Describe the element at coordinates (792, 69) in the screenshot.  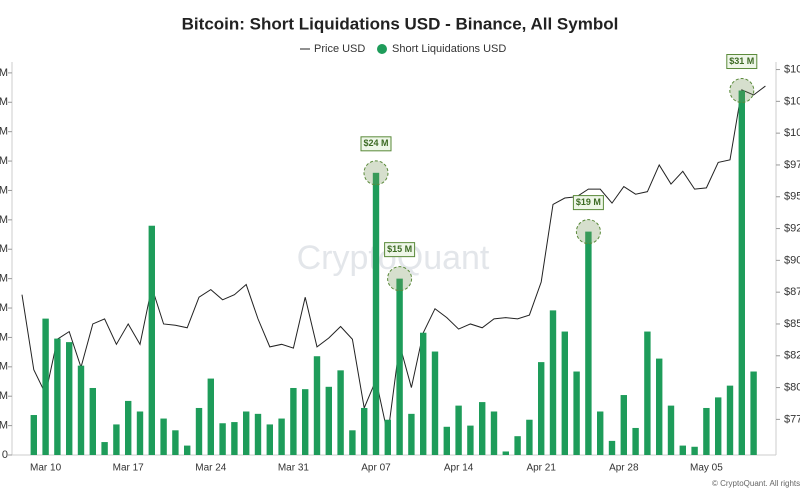
I see `y2-tick-label: $105K` at that location.